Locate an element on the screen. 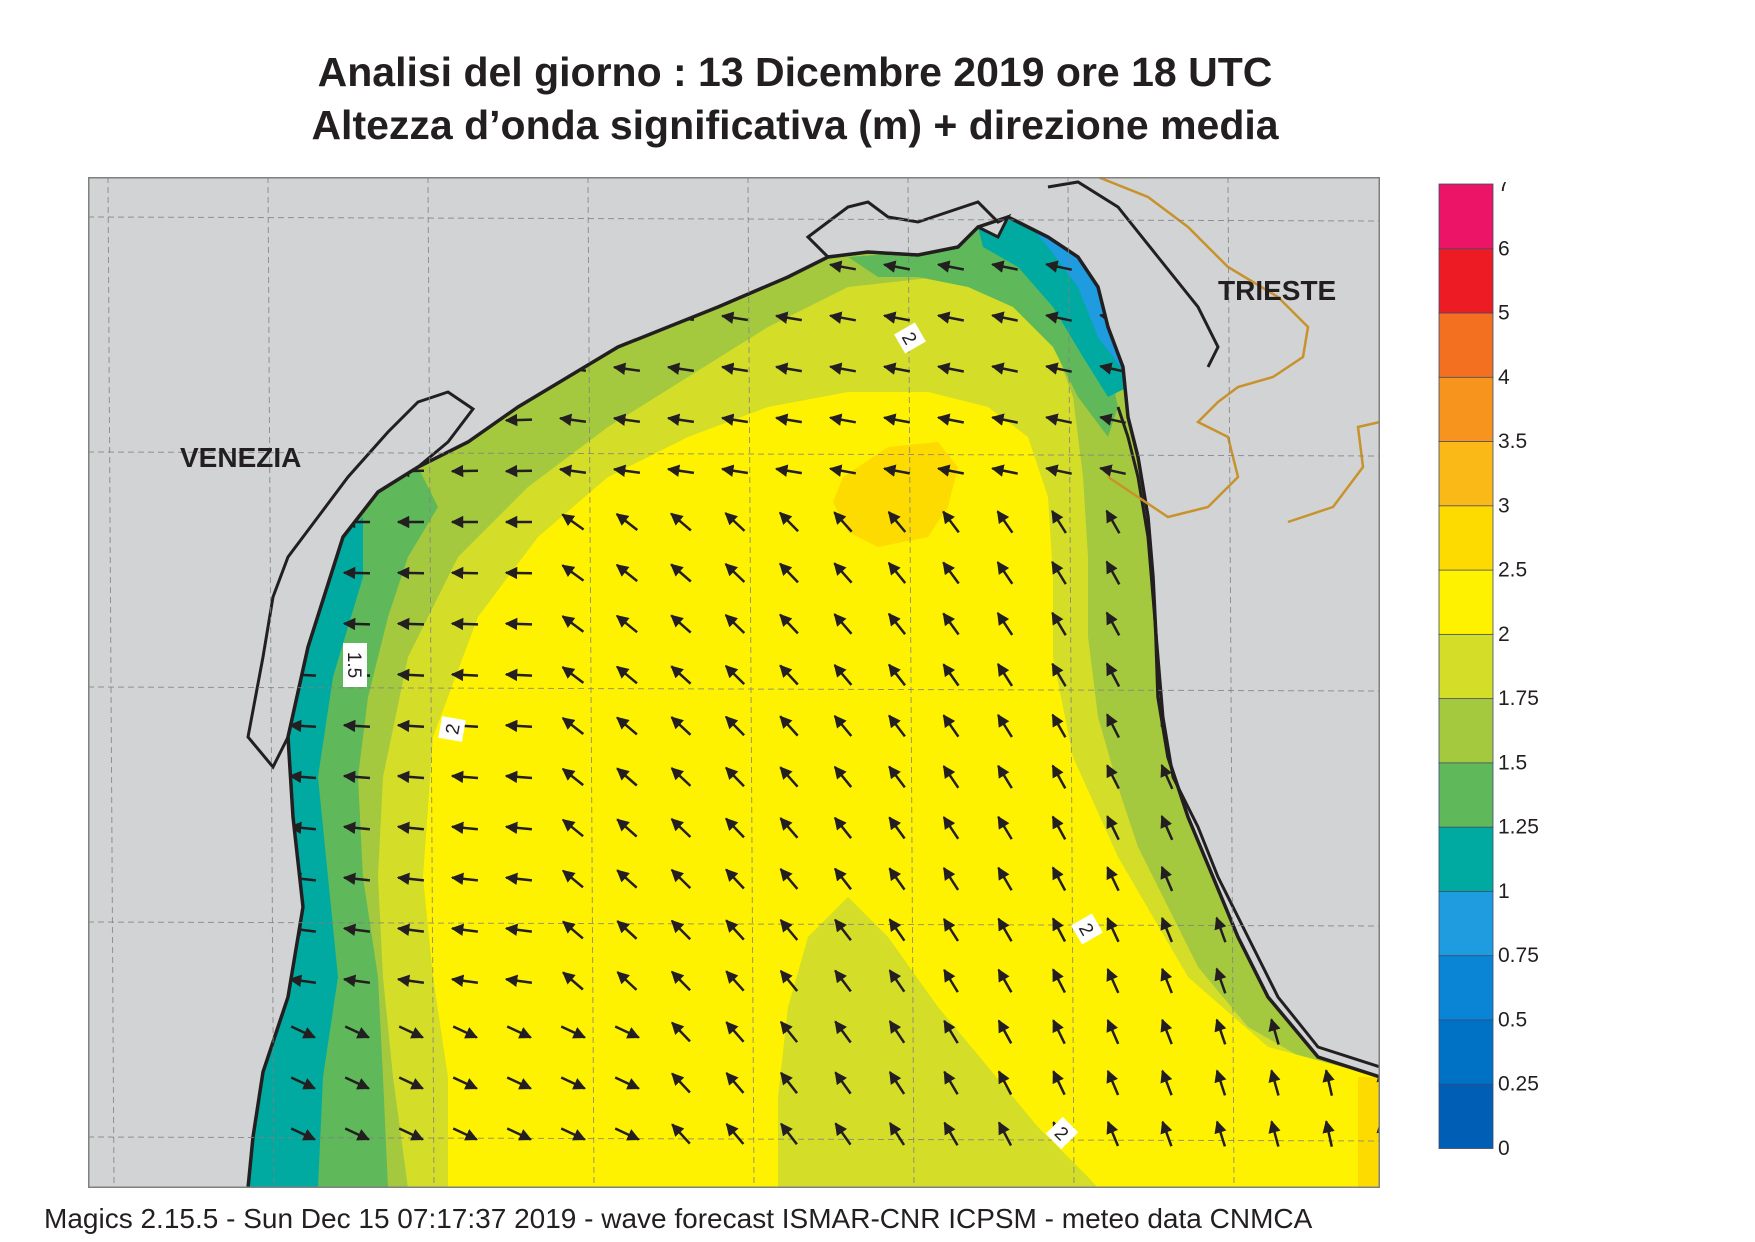 The image size is (1755, 1242). colour-scale-legend: 0 0.25 0.5 0.75 1 1.25 1.5 1.75 2 2.5 3 3.5 4 5 6 7 is located at coordinates (1498, 670).